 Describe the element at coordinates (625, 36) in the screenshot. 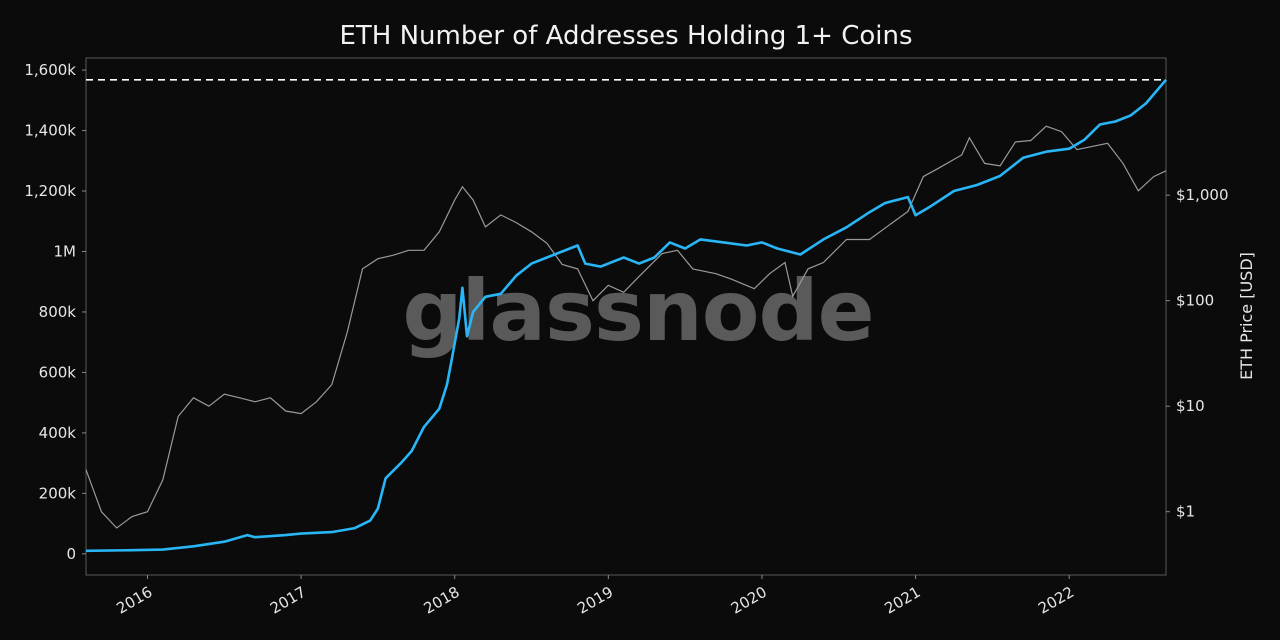

I see `chart-title: ETH Number of Addresses Holding 1+ Coins` at that location.